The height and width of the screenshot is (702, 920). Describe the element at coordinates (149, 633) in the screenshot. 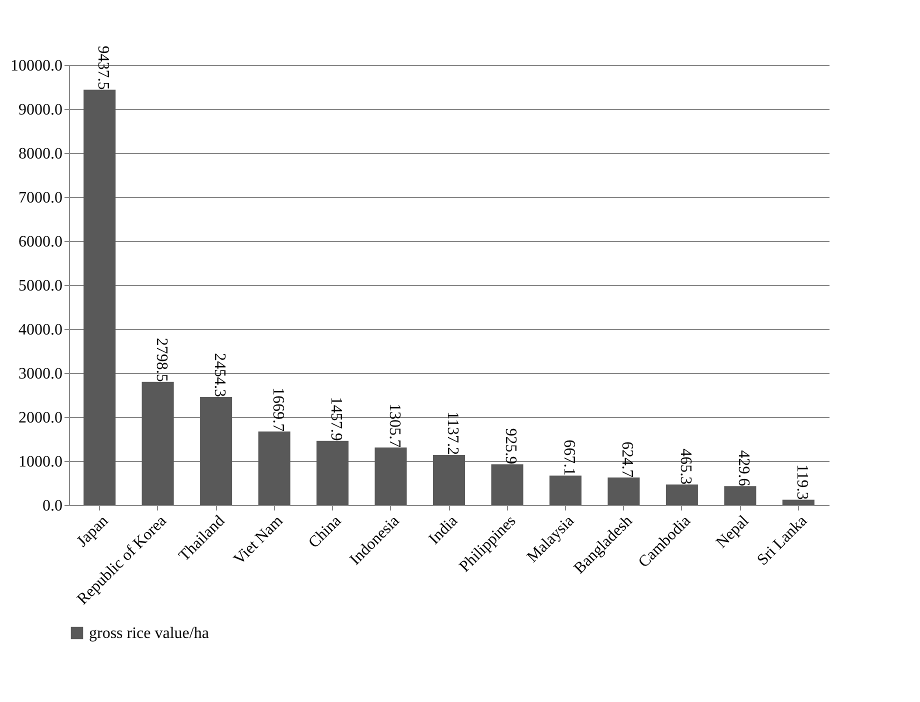

I see `legend-label: gross rice value/ha` at that location.